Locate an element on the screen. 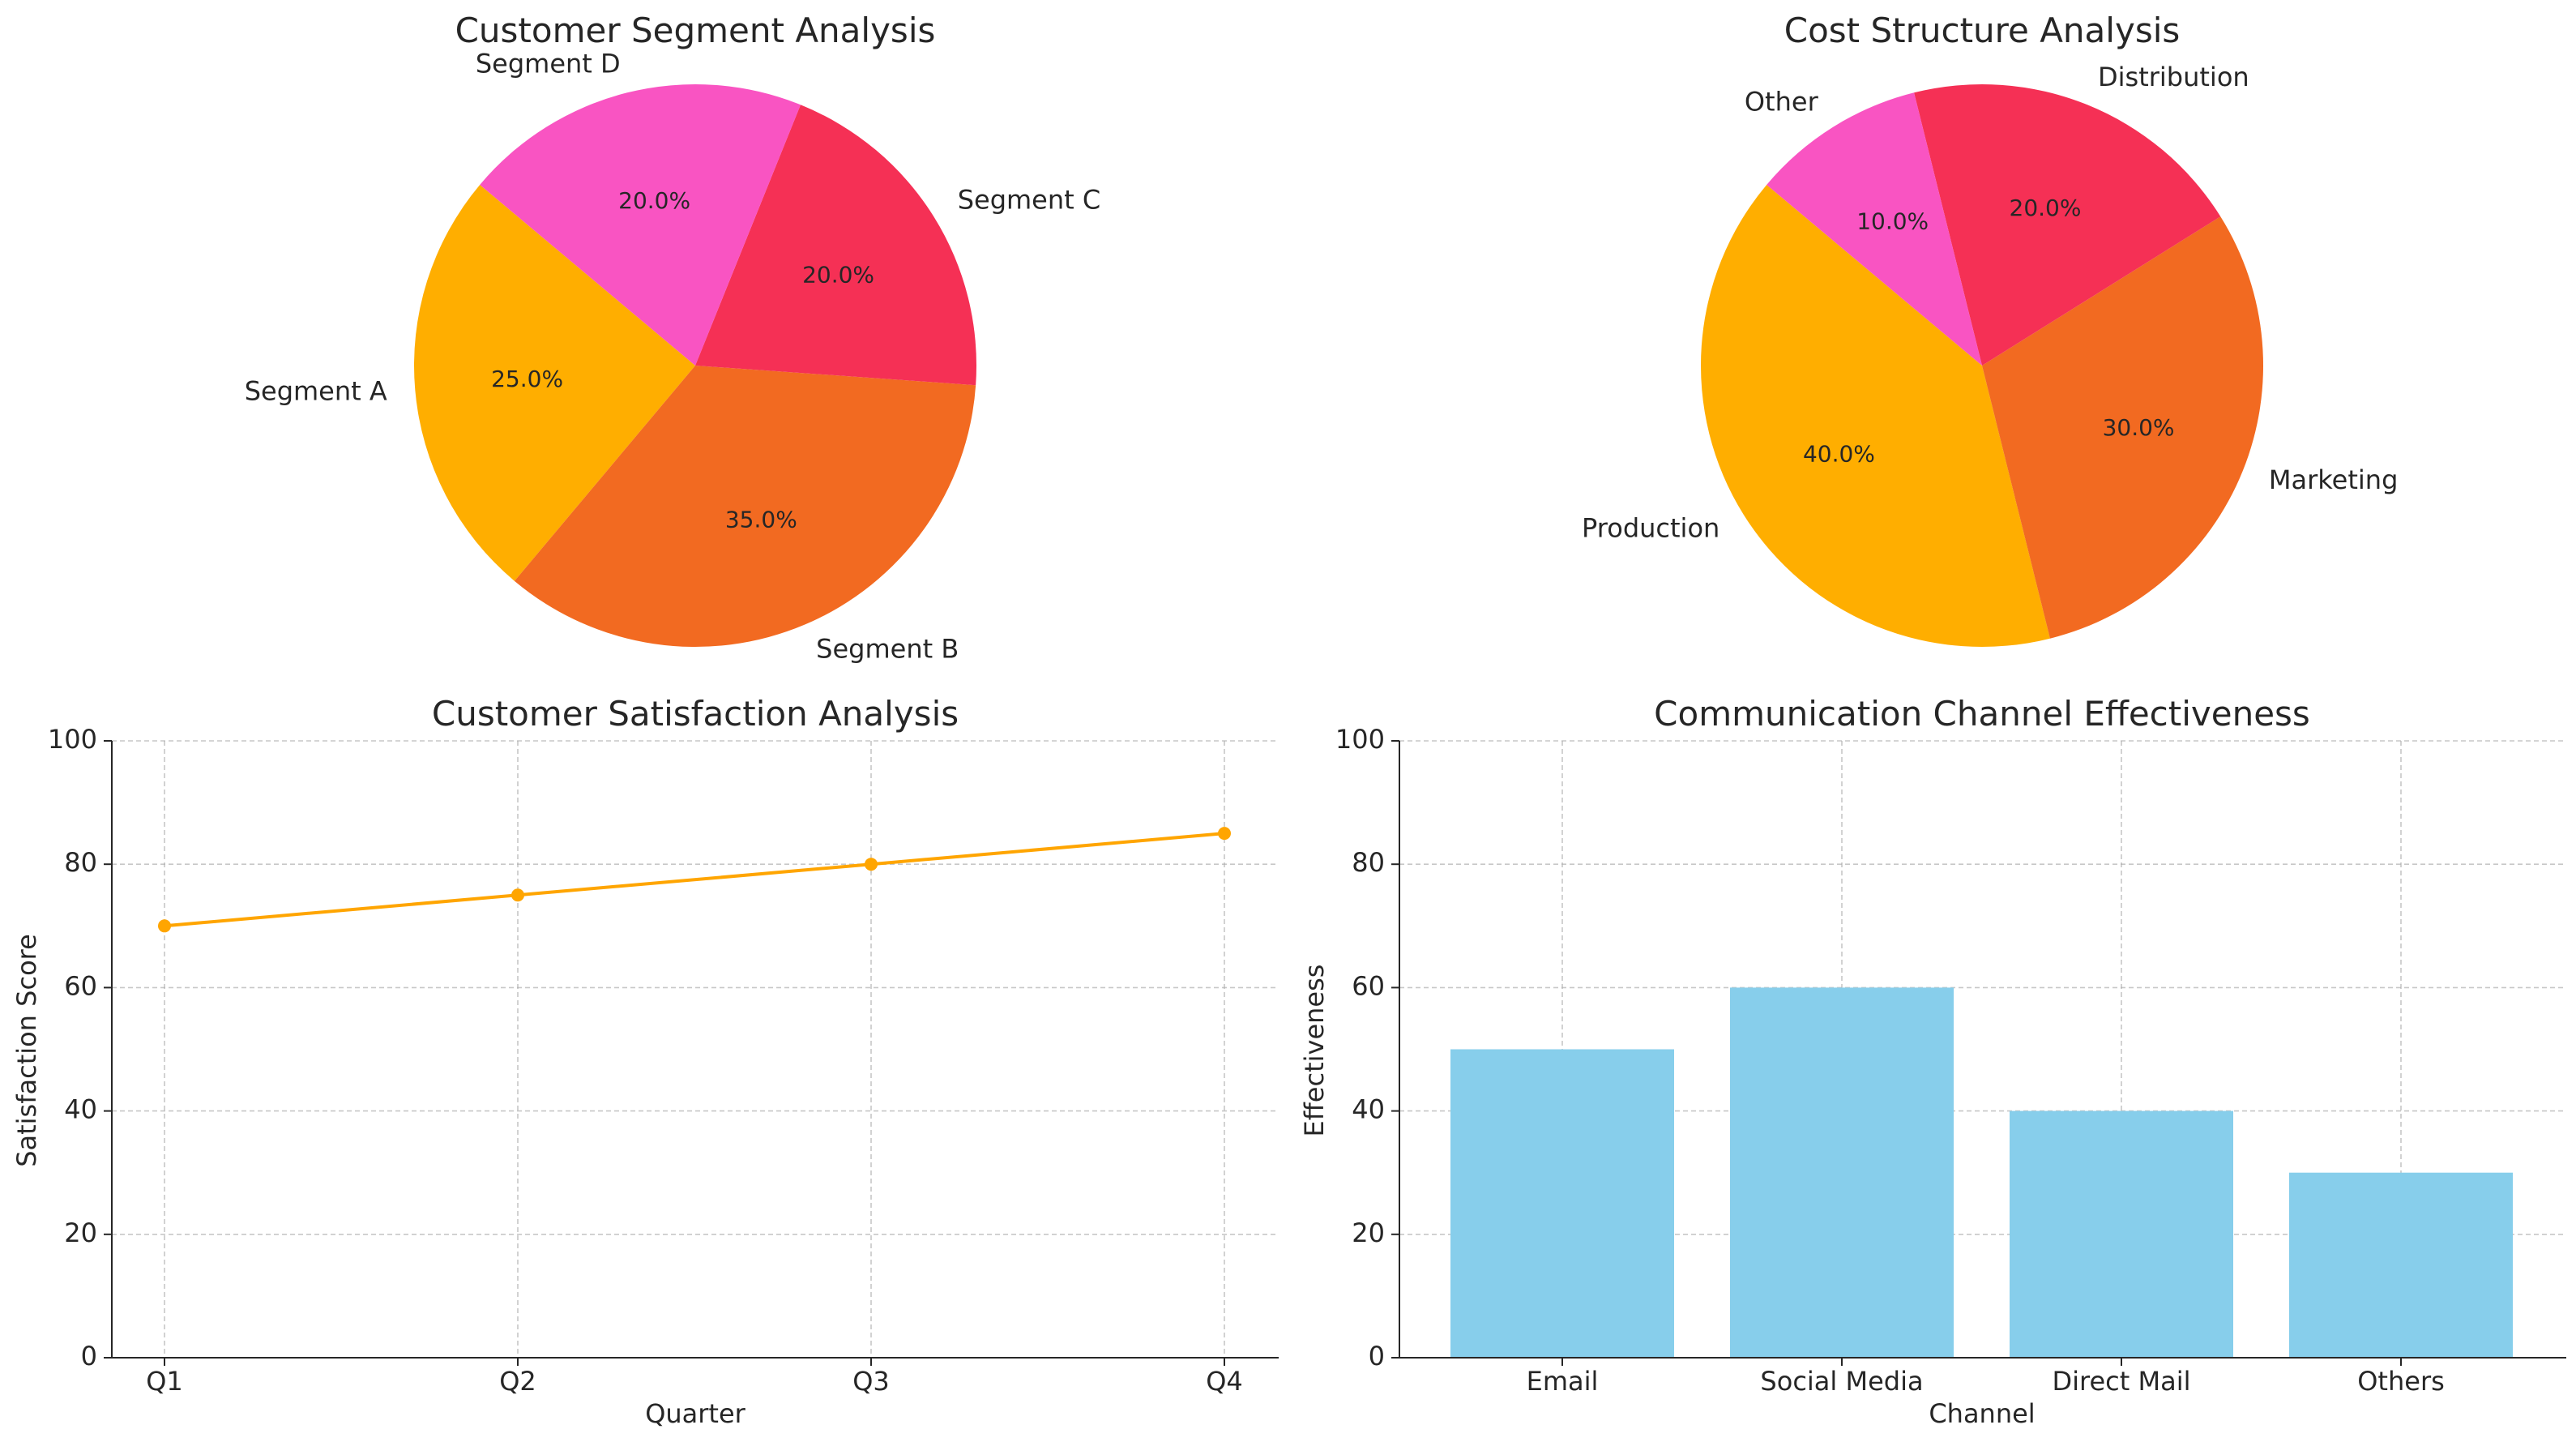 The image size is (2576, 1442). pie-percent-label: 30.0% is located at coordinates (2139, 427).